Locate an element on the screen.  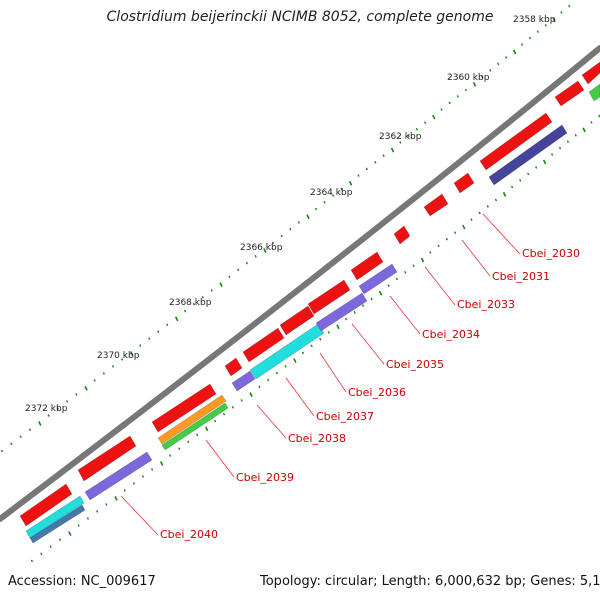
gene-label: Cbei_2036 is located at coordinates (377, 392).